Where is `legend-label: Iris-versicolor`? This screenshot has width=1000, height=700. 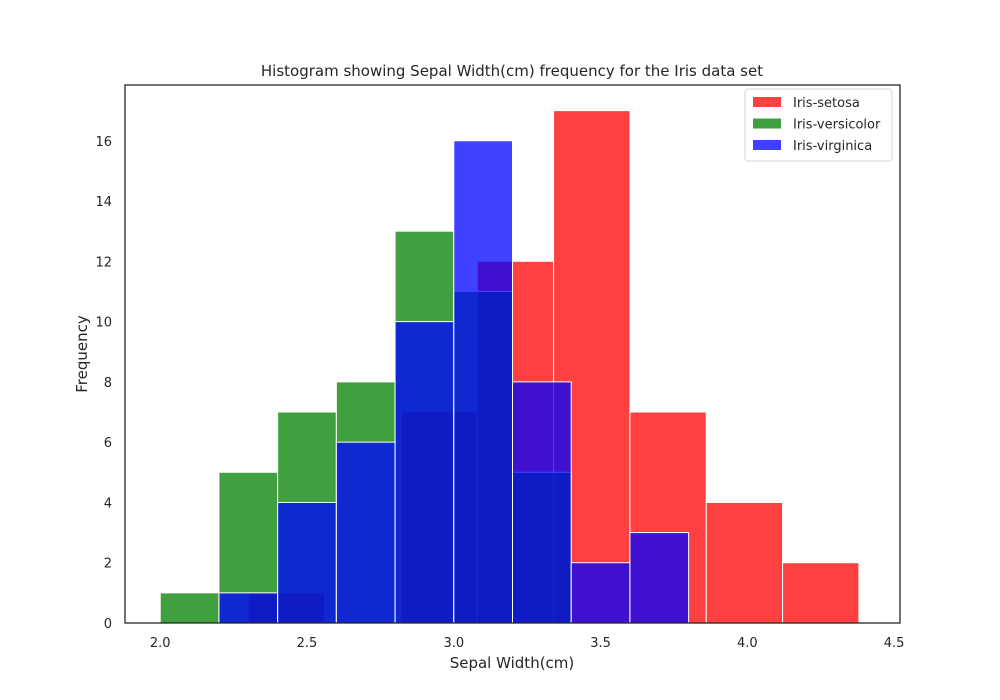 legend-label: Iris-versicolor is located at coordinates (837, 125).